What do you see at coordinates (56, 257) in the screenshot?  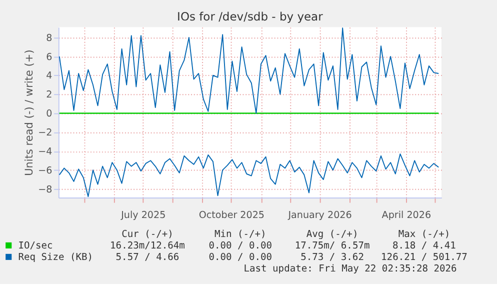 I see `legend-label: Req Size (KB)` at bounding box center [56, 257].